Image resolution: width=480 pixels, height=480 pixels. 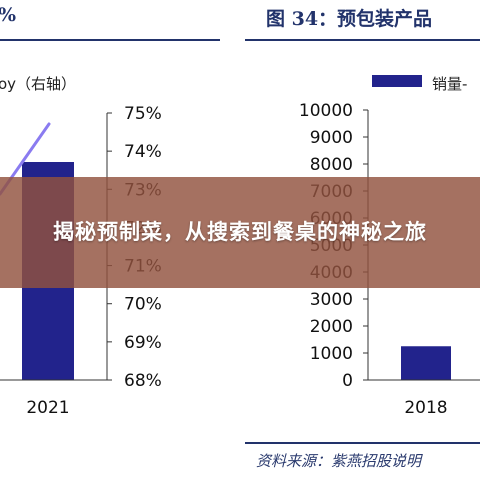 What do you see at coordinates (38, 84) in the screenshot?
I see `left-legend-label: oy（右轴）` at bounding box center [38, 84].